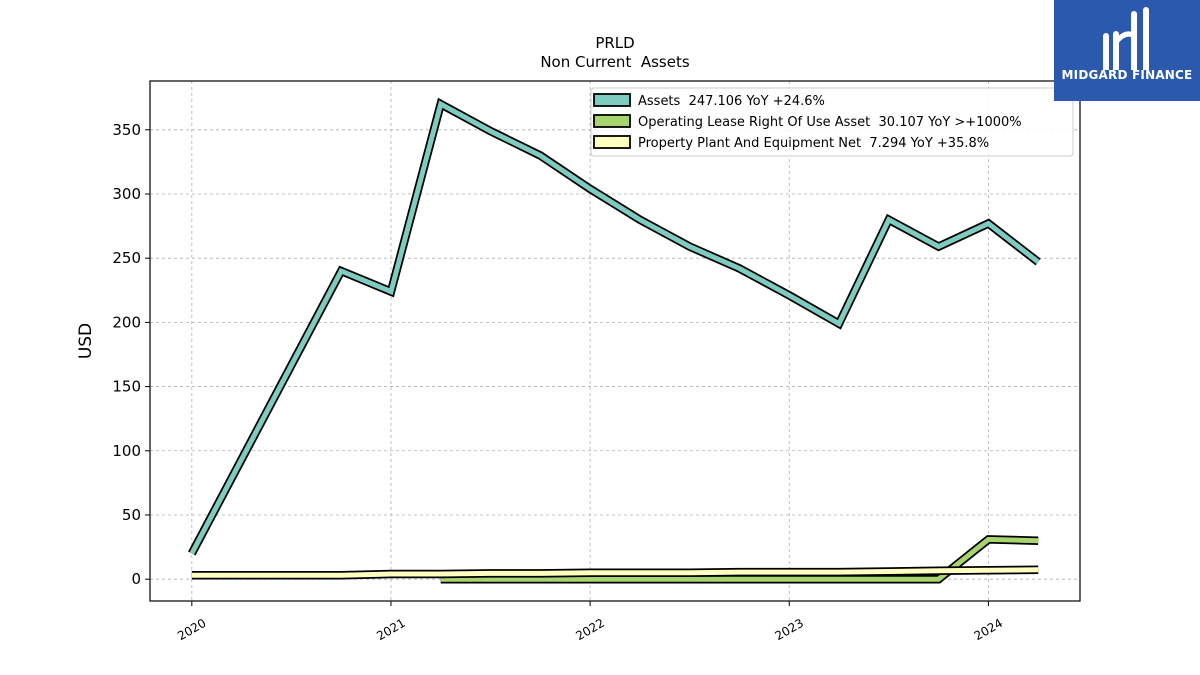  Describe the element at coordinates (988, 629) in the screenshot. I see `x-tick-label: 2024` at that location.